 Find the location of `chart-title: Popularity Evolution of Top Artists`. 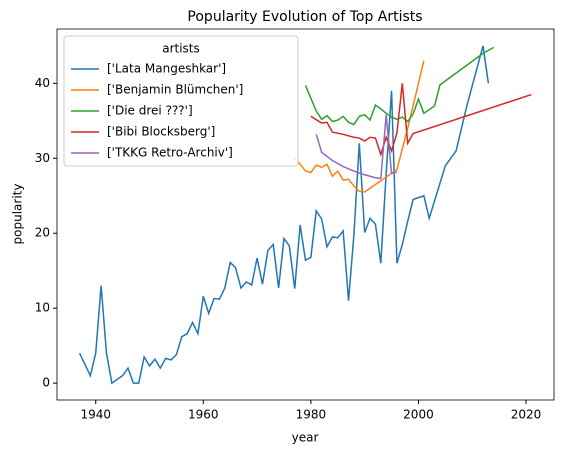

chart-title: Popularity Evolution of Top Artists is located at coordinates (304, 17).